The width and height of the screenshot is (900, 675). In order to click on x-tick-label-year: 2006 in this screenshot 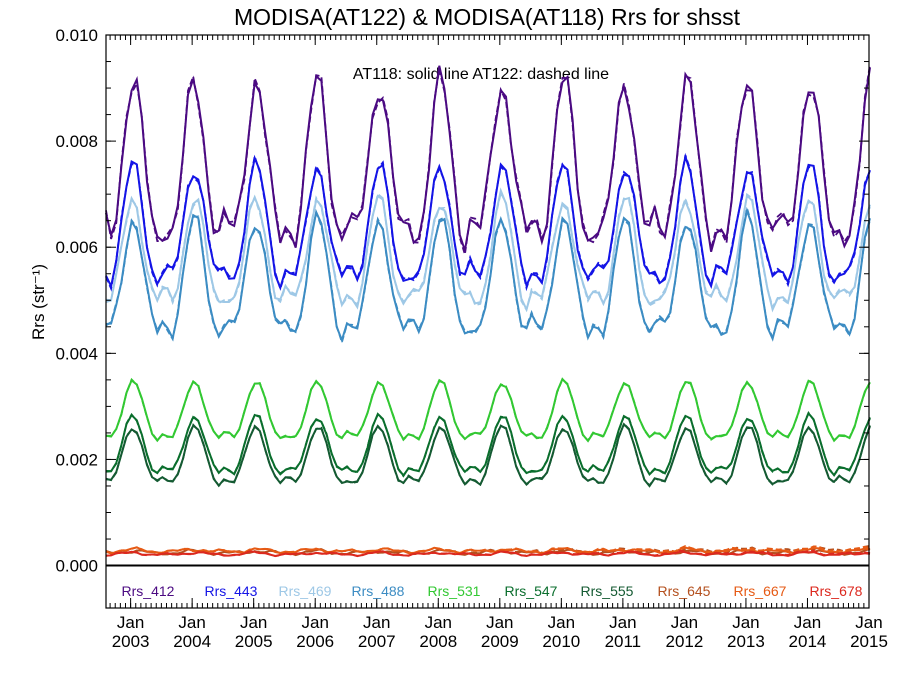, I will do `click(315, 641)`.